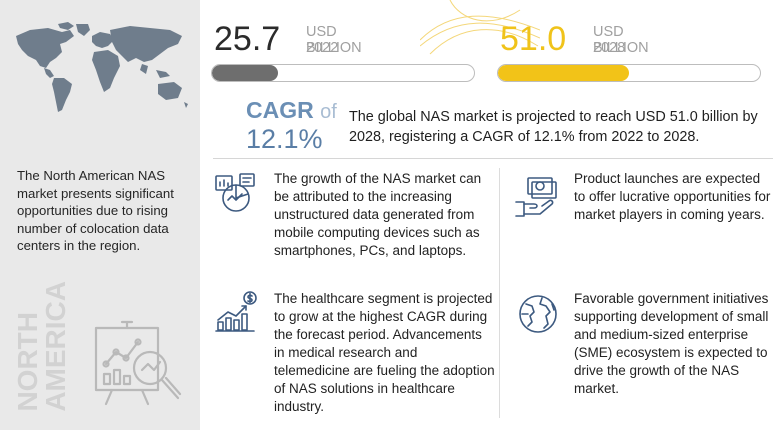 The height and width of the screenshot is (430, 783). I want to click on progress-bar-2028-fill, so click(563, 73).